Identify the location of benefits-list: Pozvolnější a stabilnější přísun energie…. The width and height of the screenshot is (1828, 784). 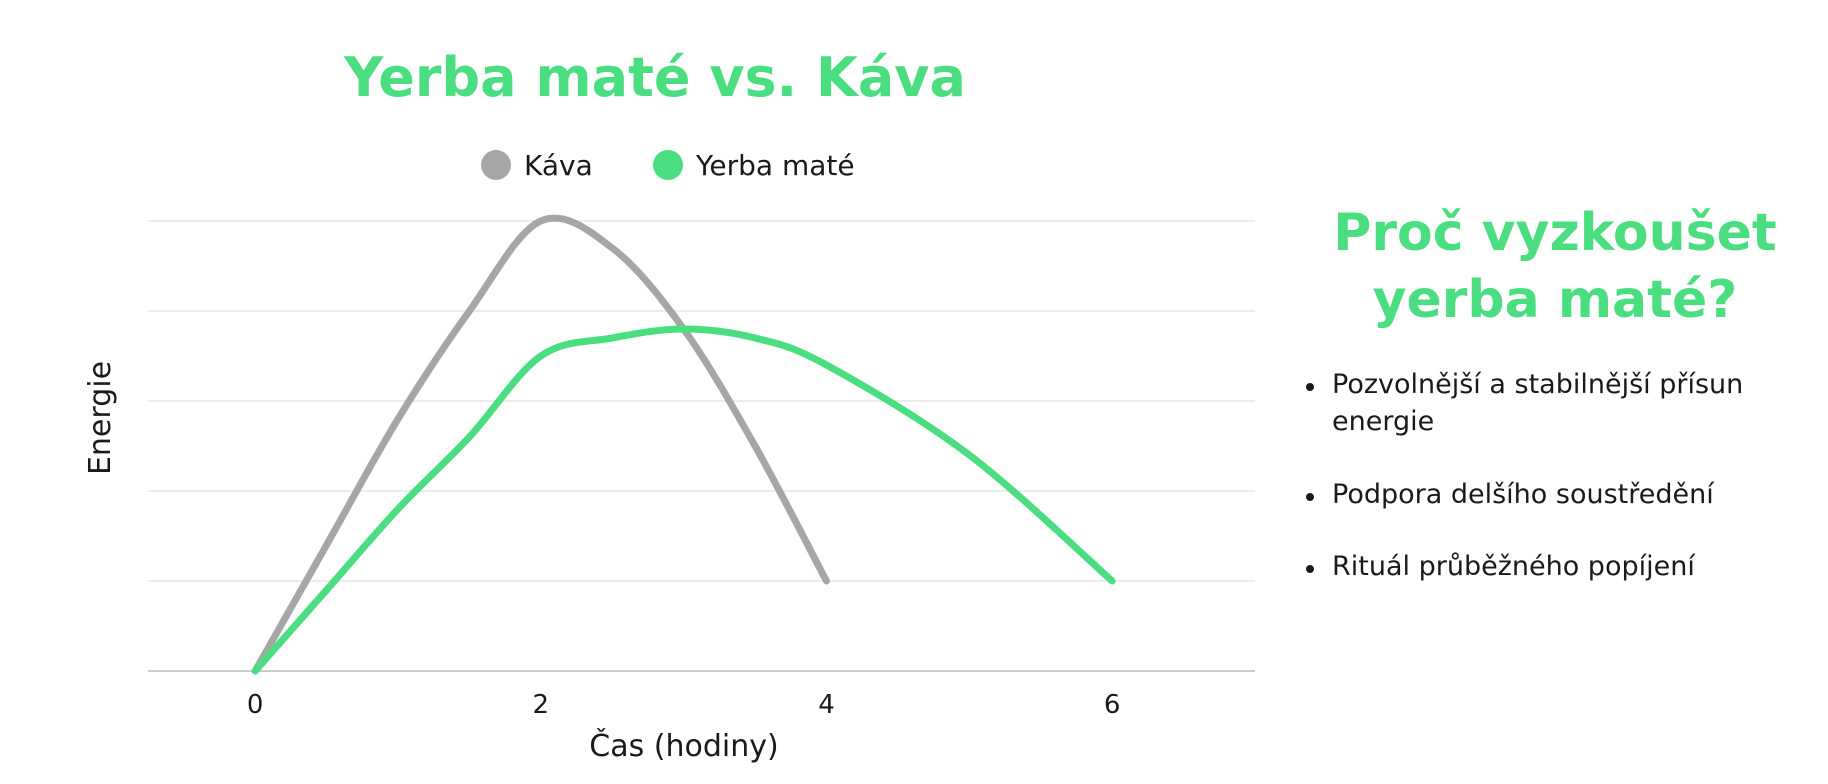
(1555, 476).